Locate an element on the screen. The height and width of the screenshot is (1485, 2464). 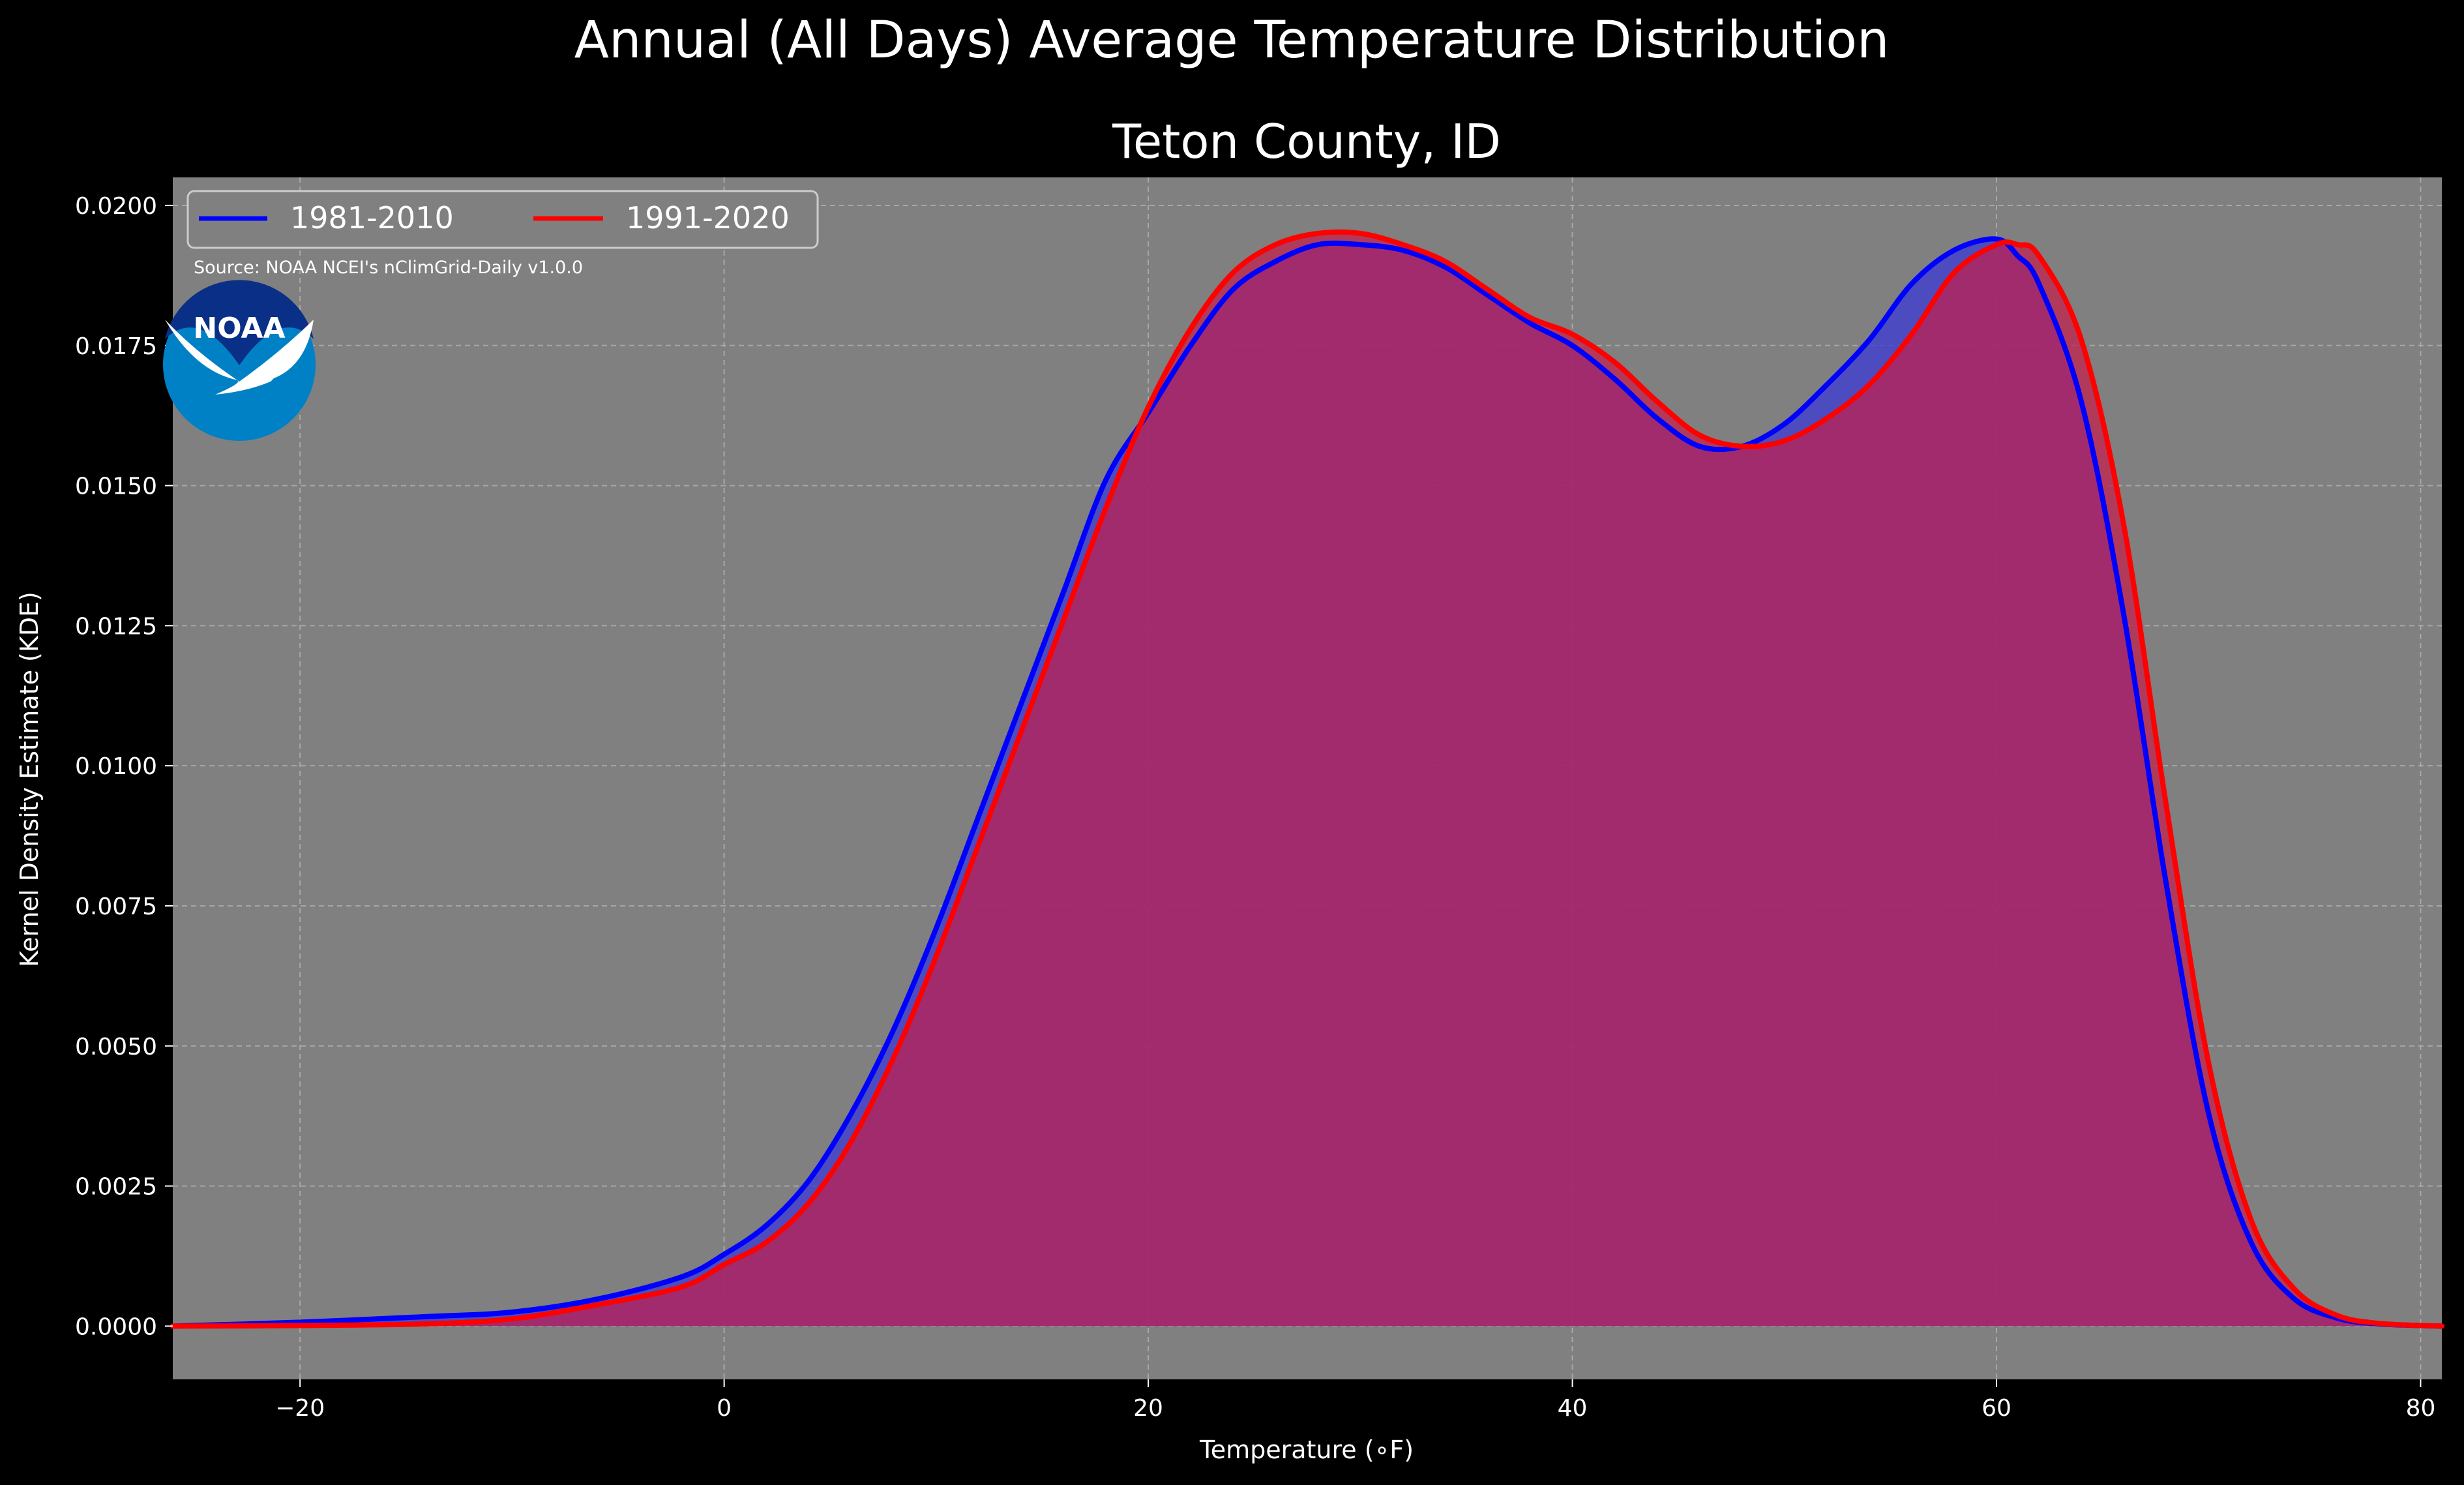
x-tick-label: 40 is located at coordinates (1573, 1409).